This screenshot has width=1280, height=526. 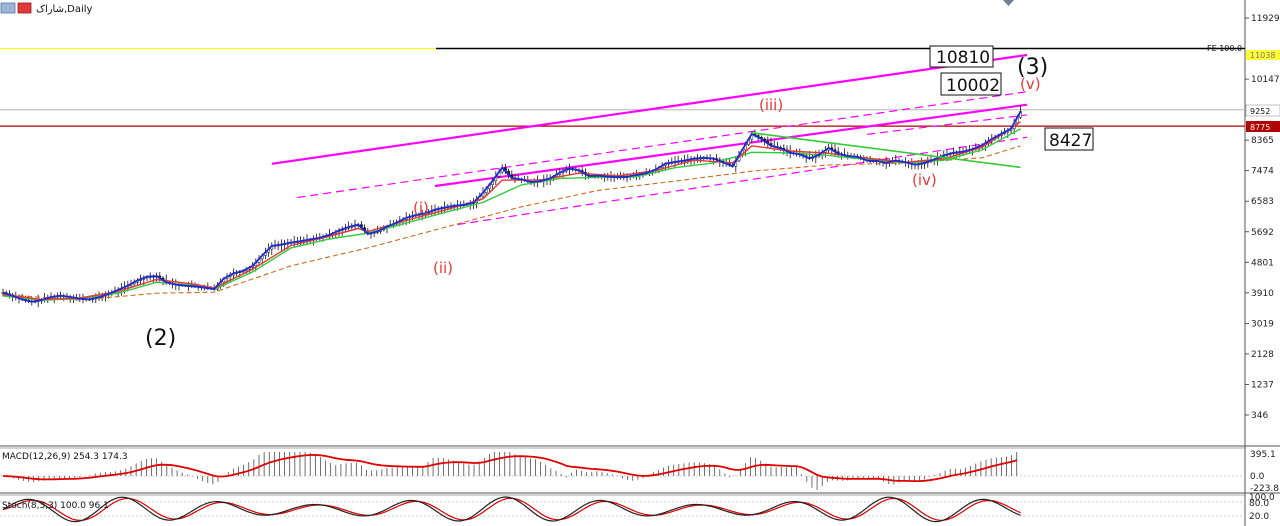 What do you see at coordinates (1263, 455) in the screenshot?
I see `macd-tick-top: 395.1` at bounding box center [1263, 455].